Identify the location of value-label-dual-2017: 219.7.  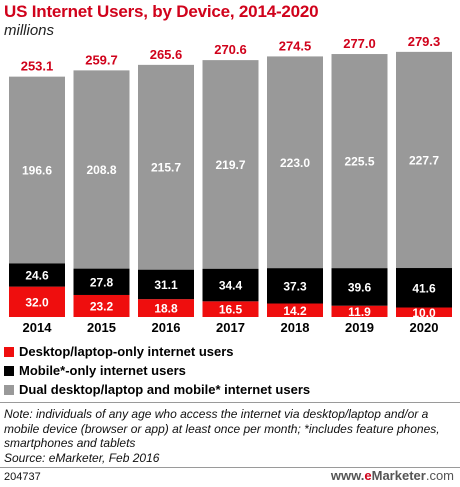
(230, 165).